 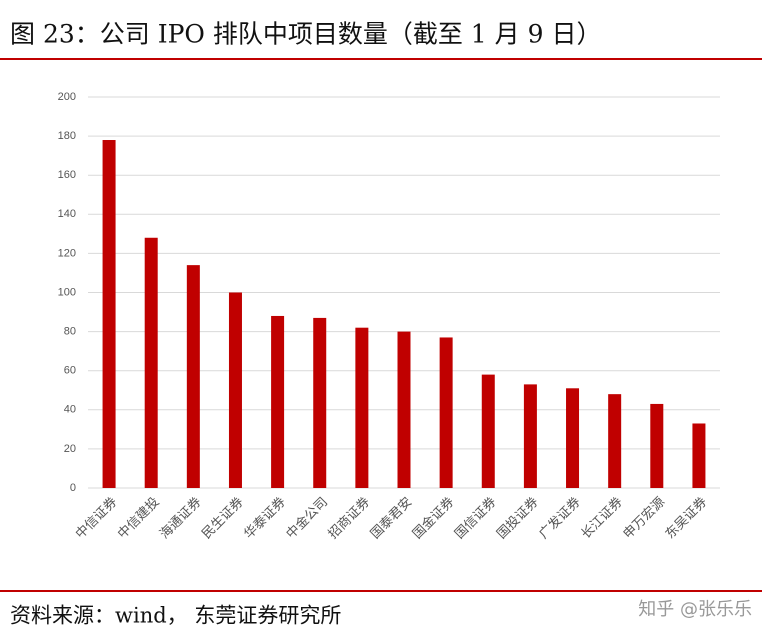 I want to click on x-tick-label: 中信建投, so click(x=138, y=518).